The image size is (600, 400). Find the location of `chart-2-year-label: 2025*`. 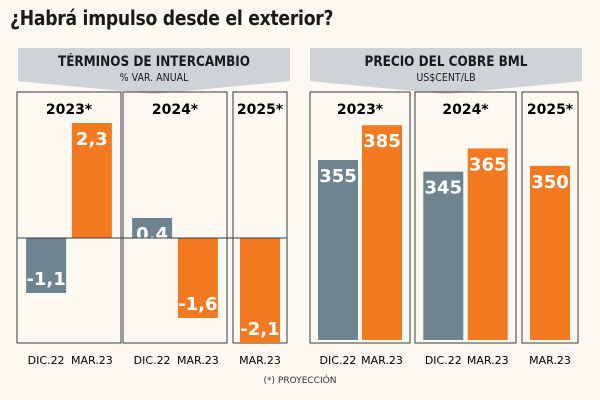

chart-2-year-label: 2025* is located at coordinates (550, 110).